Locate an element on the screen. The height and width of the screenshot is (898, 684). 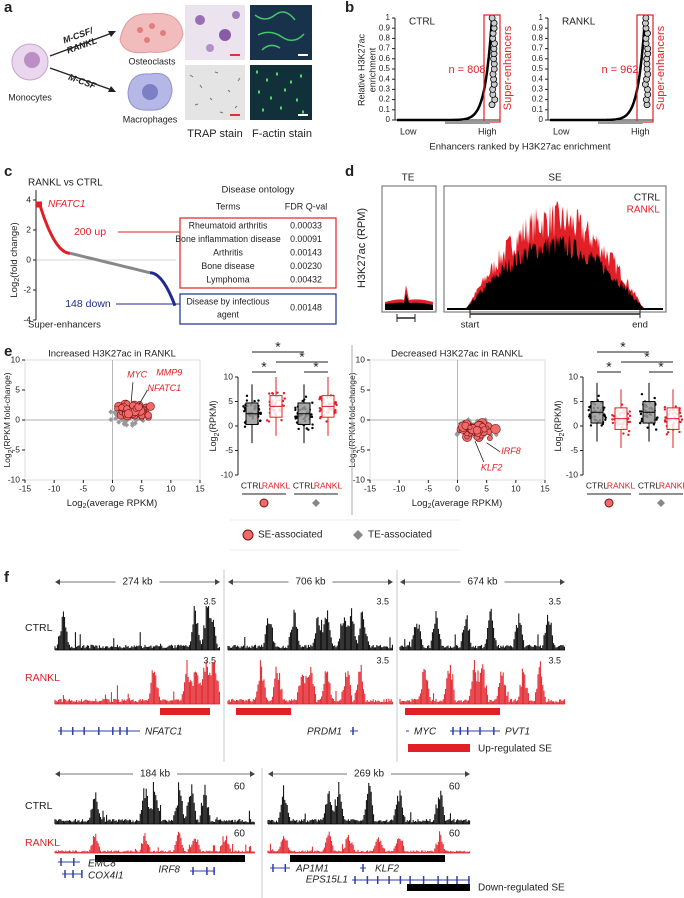
label-part: Log is located at coordinates (14, 290).